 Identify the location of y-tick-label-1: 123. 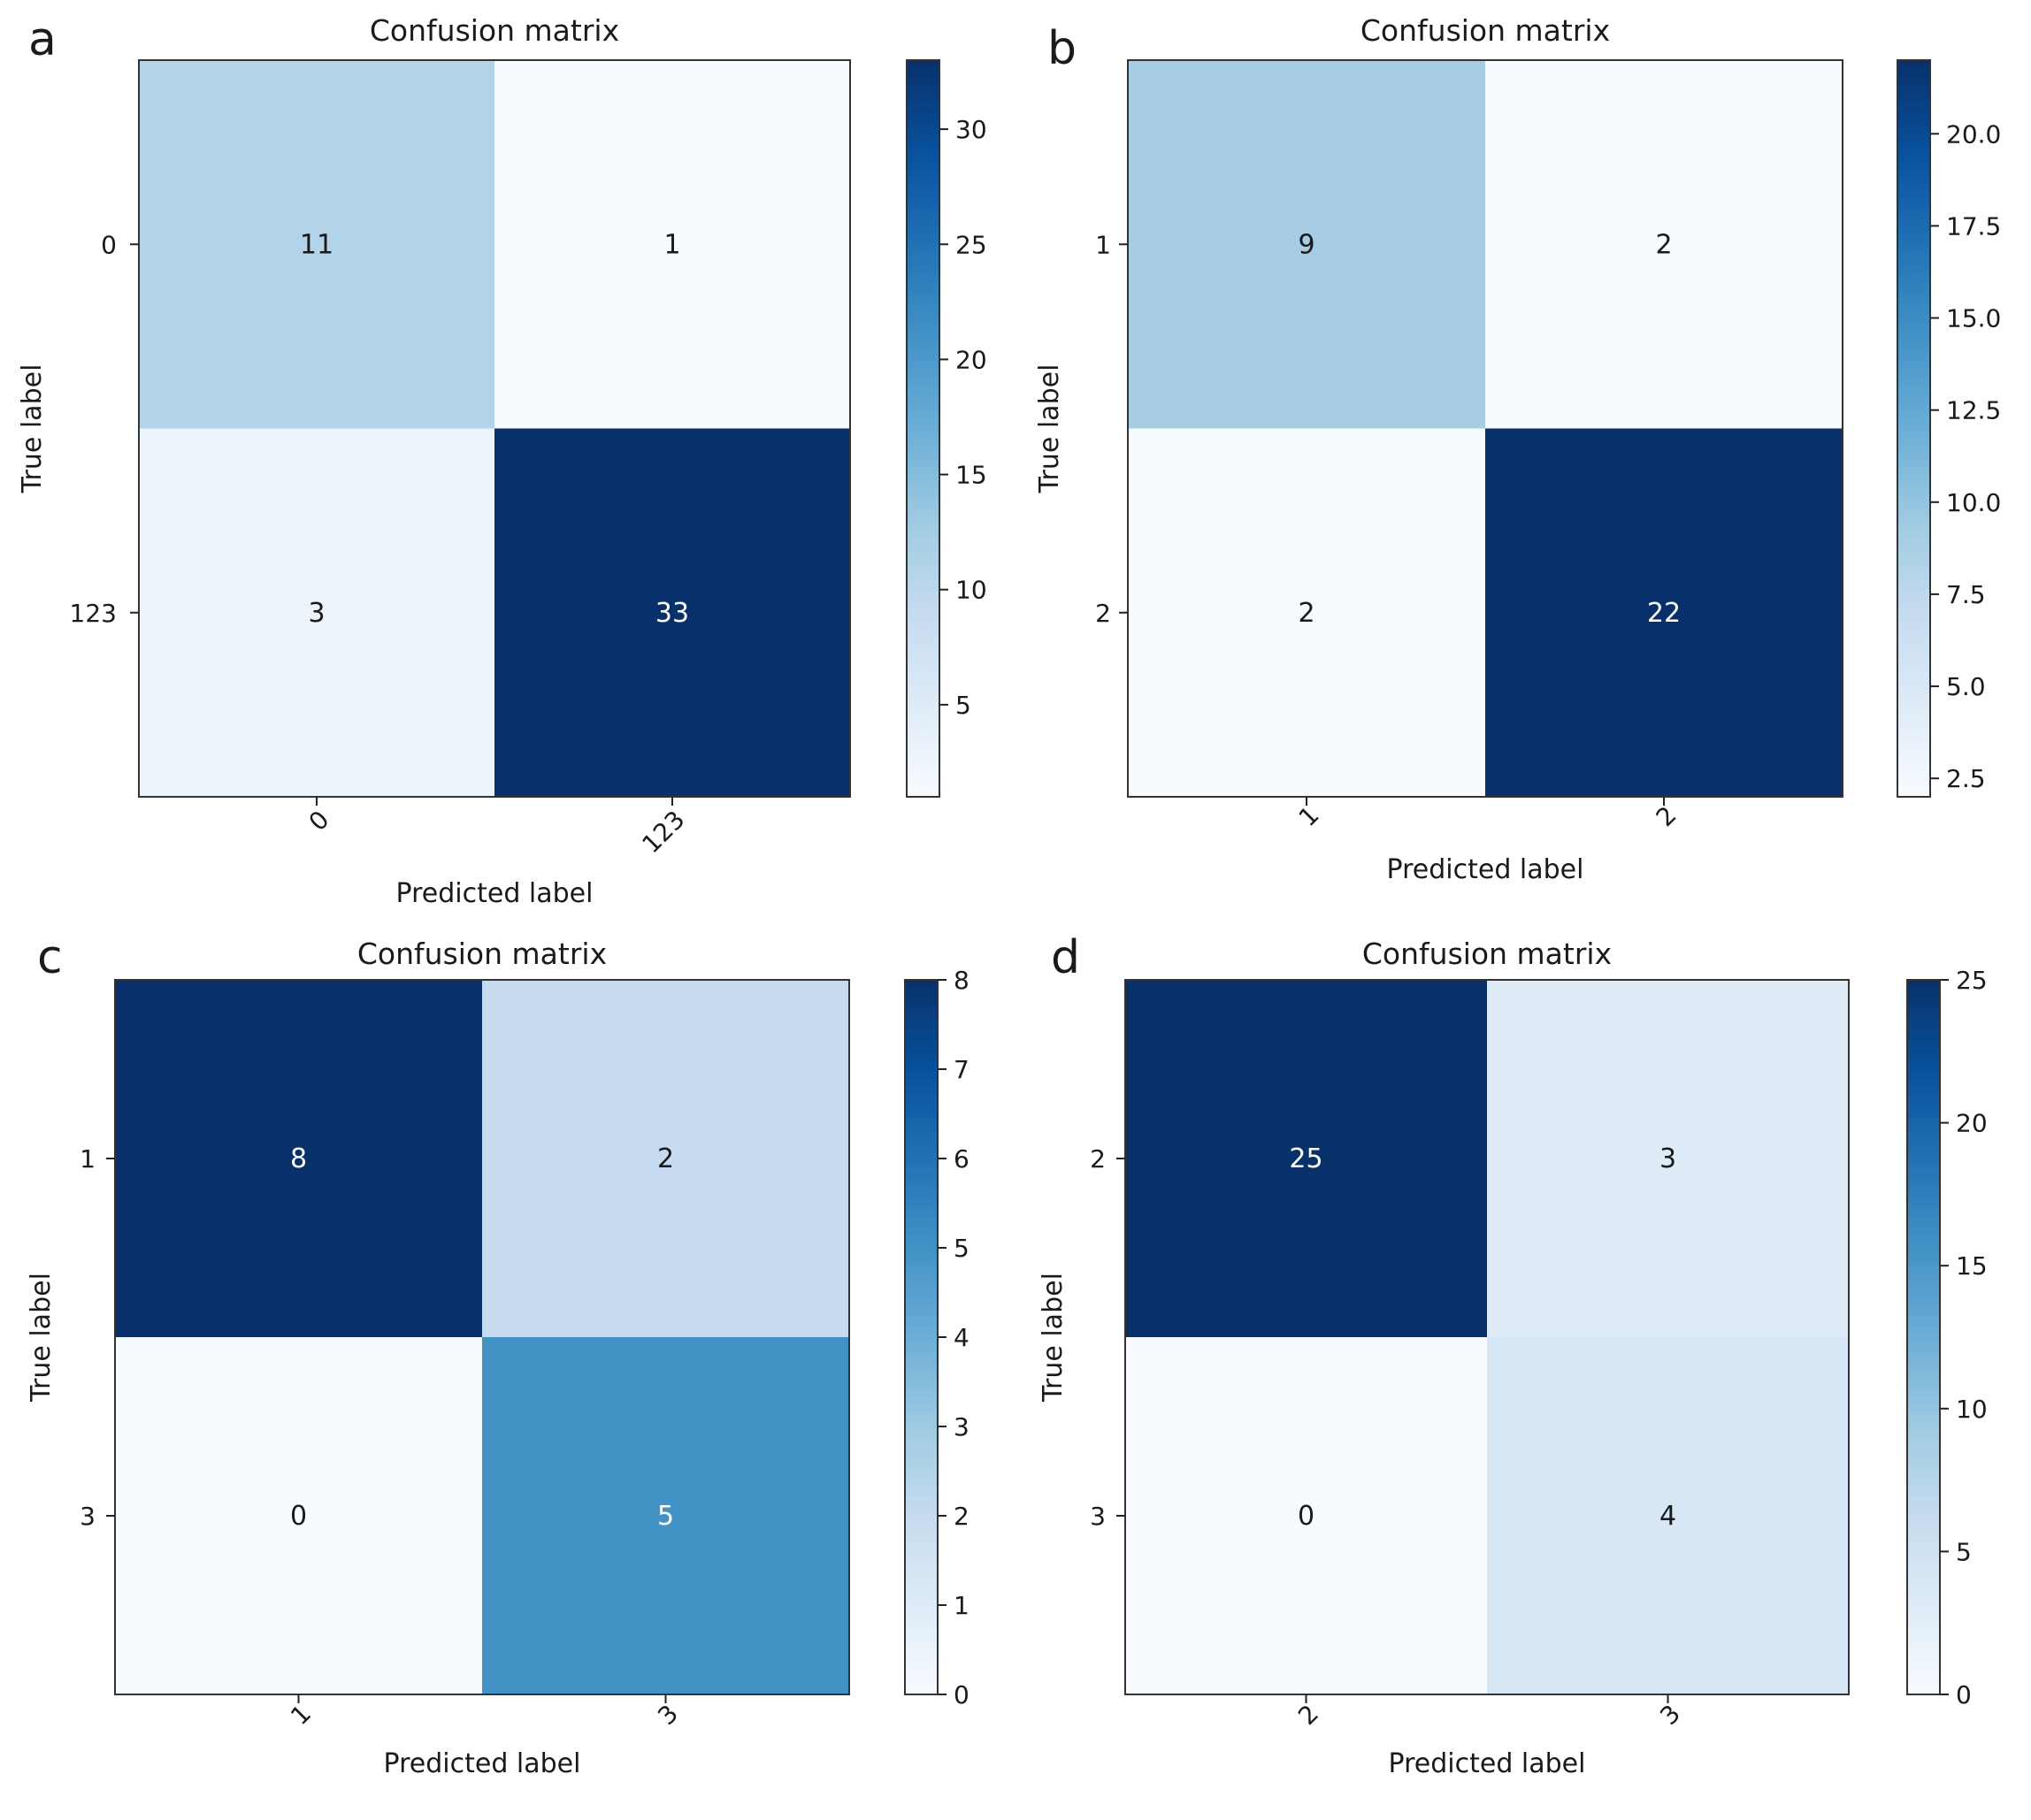
(93, 613).